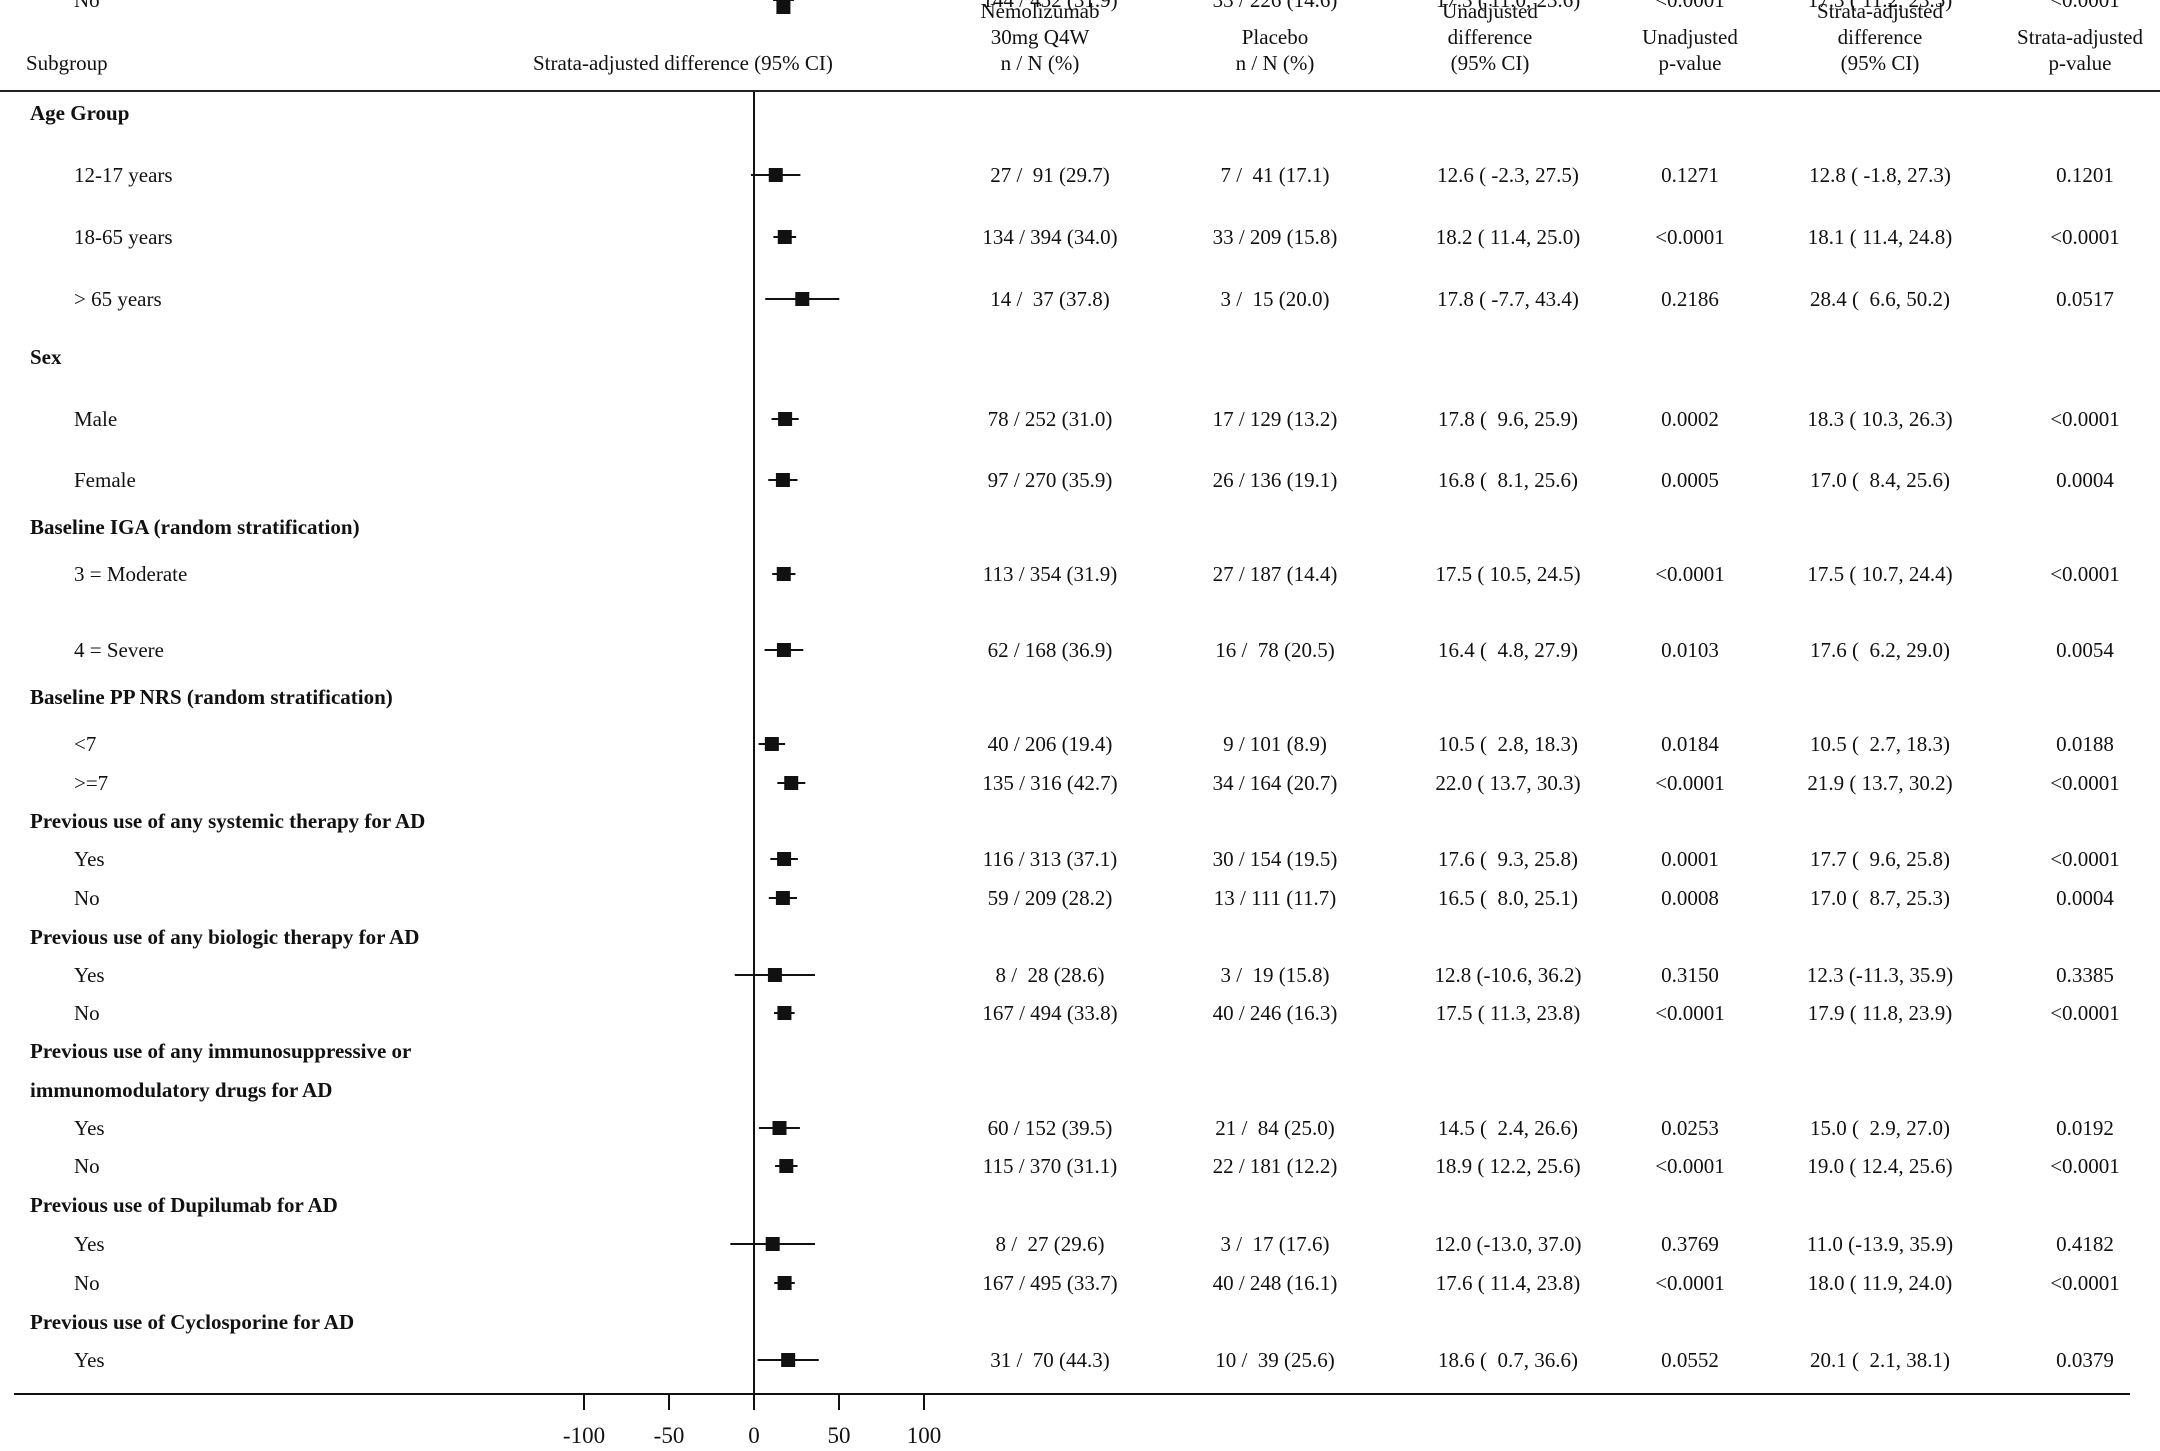  Describe the element at coordinates (1050, 299) in the screenshot. I see `cell-nemo: 14 / 37 (37.8)` at that location.